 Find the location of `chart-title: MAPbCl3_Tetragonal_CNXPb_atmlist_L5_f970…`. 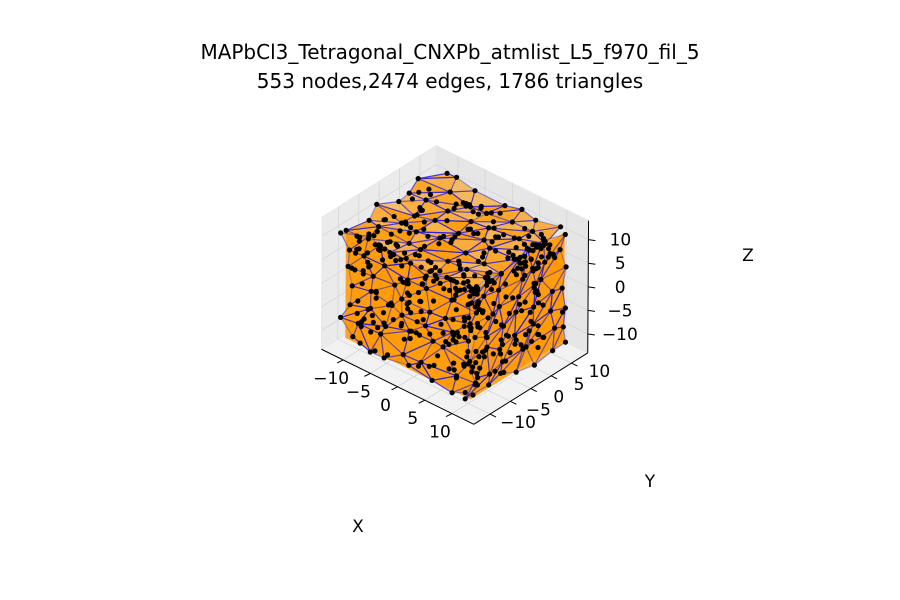

chart-title: MAPbCl3_Tetragonal_CNXPb_atmlist_L5_f970… is located at coordinates (450, 67).